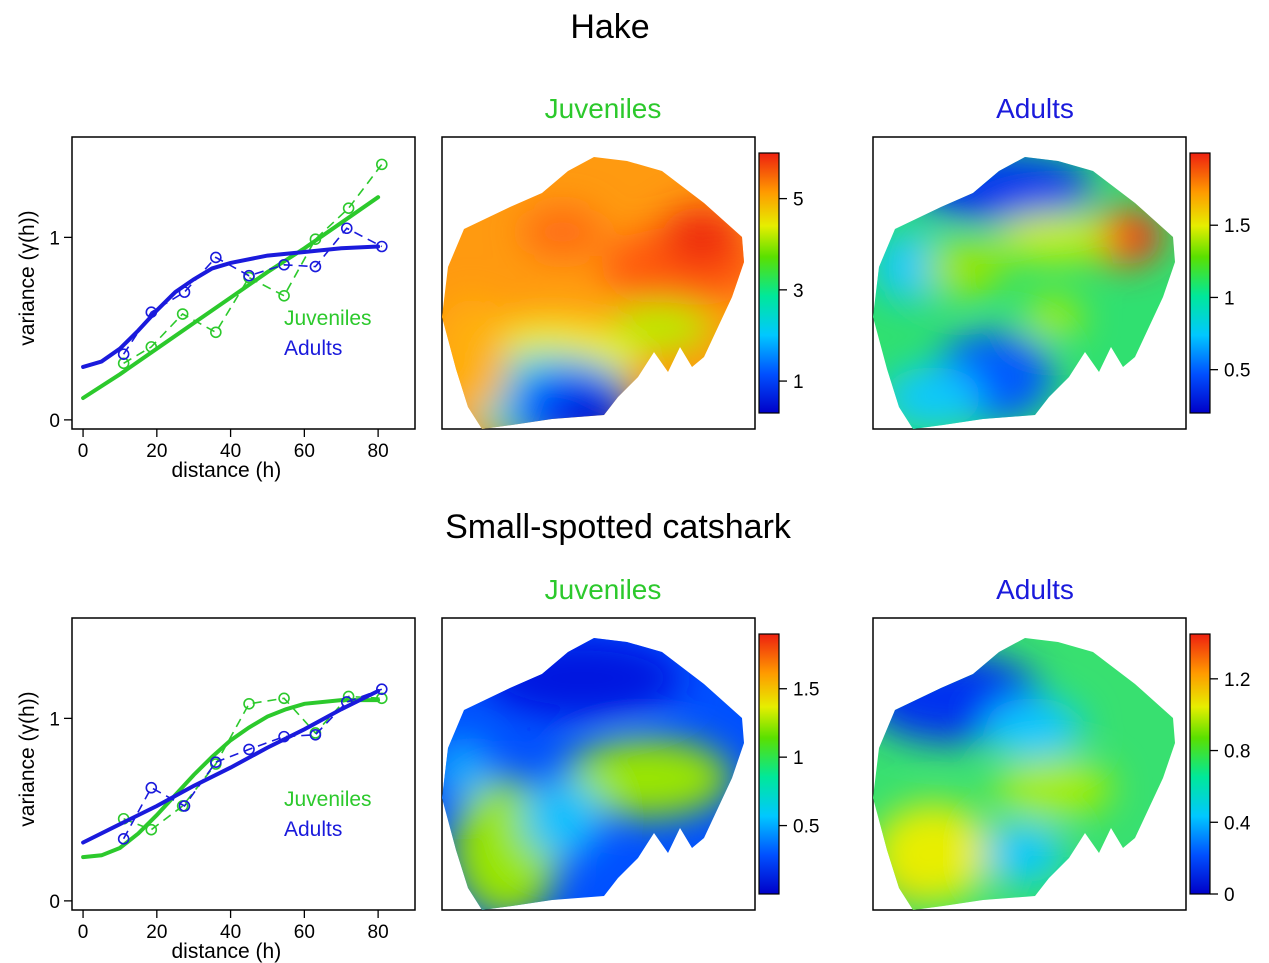  Describe the element at coordinates (593, 774) in the screenshot. I see `map-surface` at that location.